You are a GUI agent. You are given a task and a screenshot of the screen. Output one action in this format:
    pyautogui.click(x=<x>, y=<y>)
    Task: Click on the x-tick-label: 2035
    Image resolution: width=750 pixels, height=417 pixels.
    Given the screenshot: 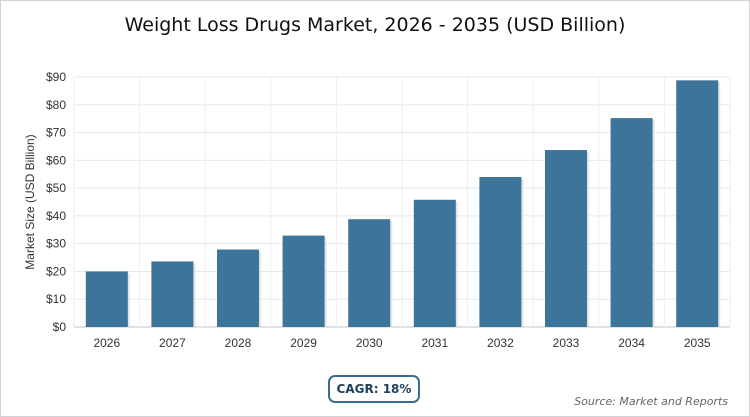 What is the action you would take?
    pyautogui.click(x=697, y=343)
    